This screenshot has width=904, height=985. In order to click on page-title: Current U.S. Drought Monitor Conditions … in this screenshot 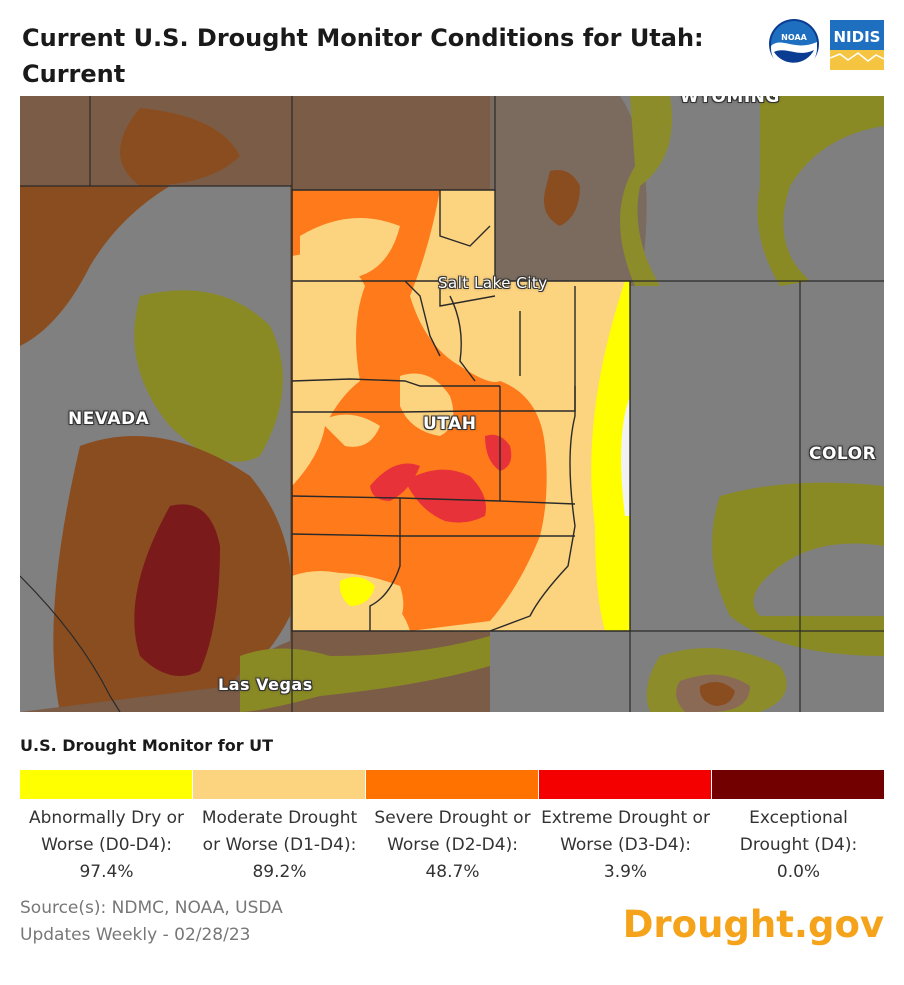, I will do `click(363, 56)`.